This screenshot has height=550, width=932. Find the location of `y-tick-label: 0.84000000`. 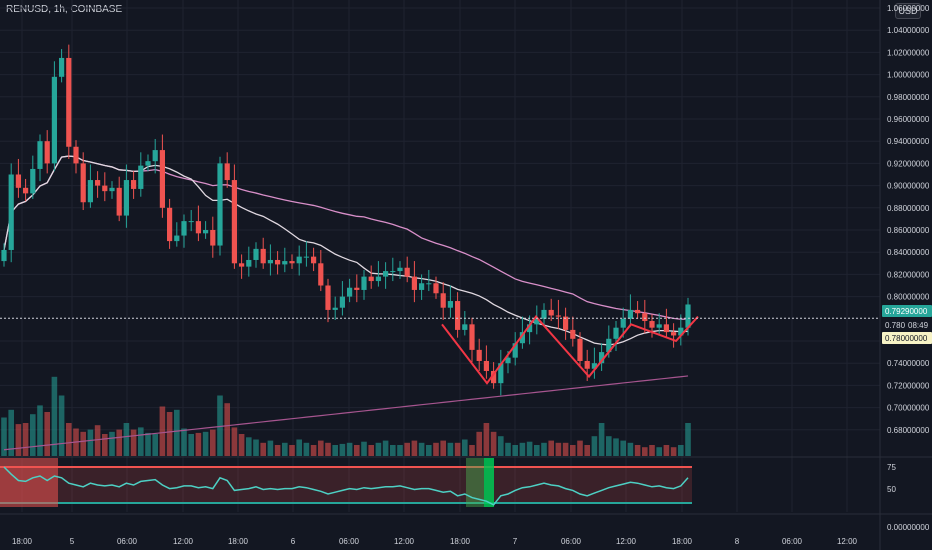

y-tick-label: 0.84000000 is located at coordinates (908, 252).